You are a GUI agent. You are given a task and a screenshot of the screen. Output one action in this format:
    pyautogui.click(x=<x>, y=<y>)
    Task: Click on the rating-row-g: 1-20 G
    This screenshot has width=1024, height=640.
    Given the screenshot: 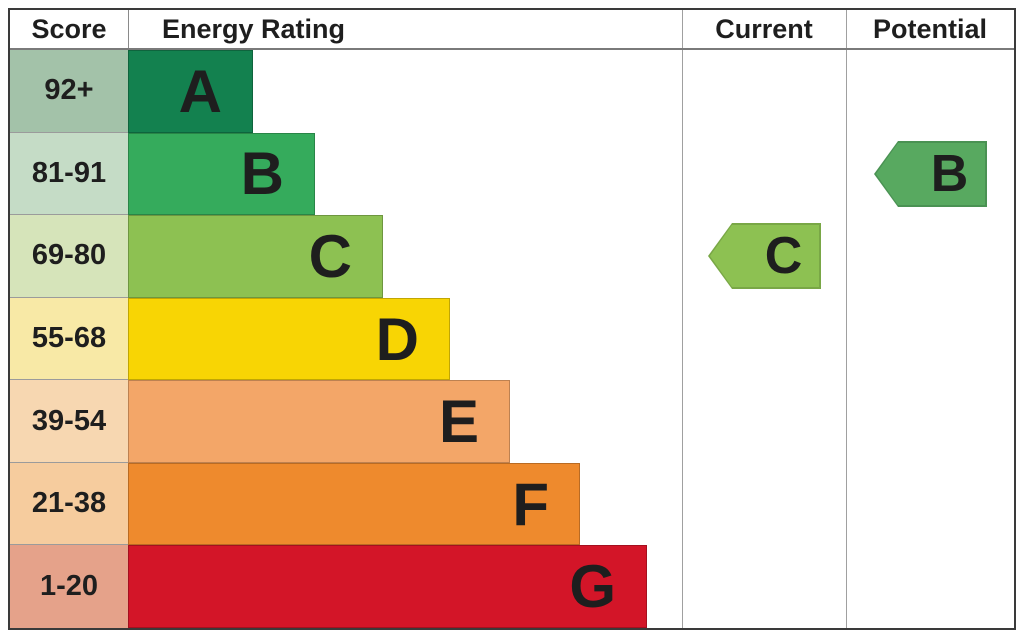 What is the action you would take?
    pyautogui.click(x=512, y=587)
    